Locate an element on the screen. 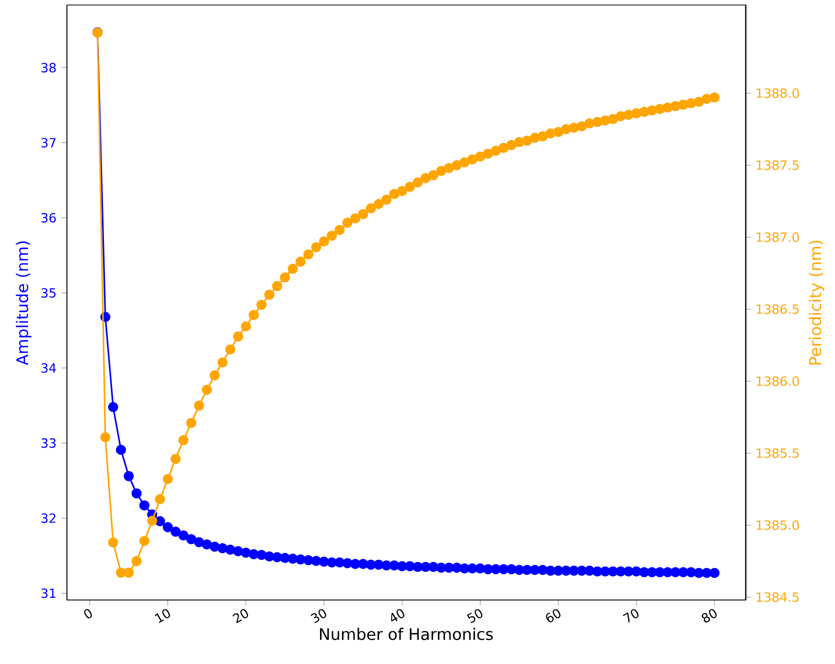 The width and height of the screenshot is (835, 664). y2-tick-label: 1386.0 is located at coordinates (777, 381).